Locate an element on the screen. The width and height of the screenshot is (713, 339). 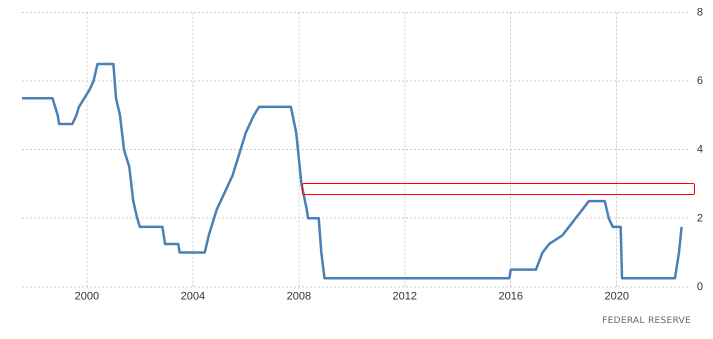
x-tick-label: 2004 is located at coordinates (193, 296).